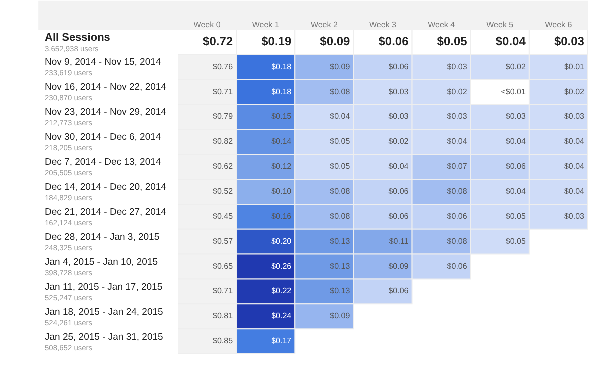 Image resolution: width=600 pixels, height=368 pixels. What do you see at coordinates (223, 167) in the screenshot?
I see `data-label: $0.62` at bounding box center [223, 167].